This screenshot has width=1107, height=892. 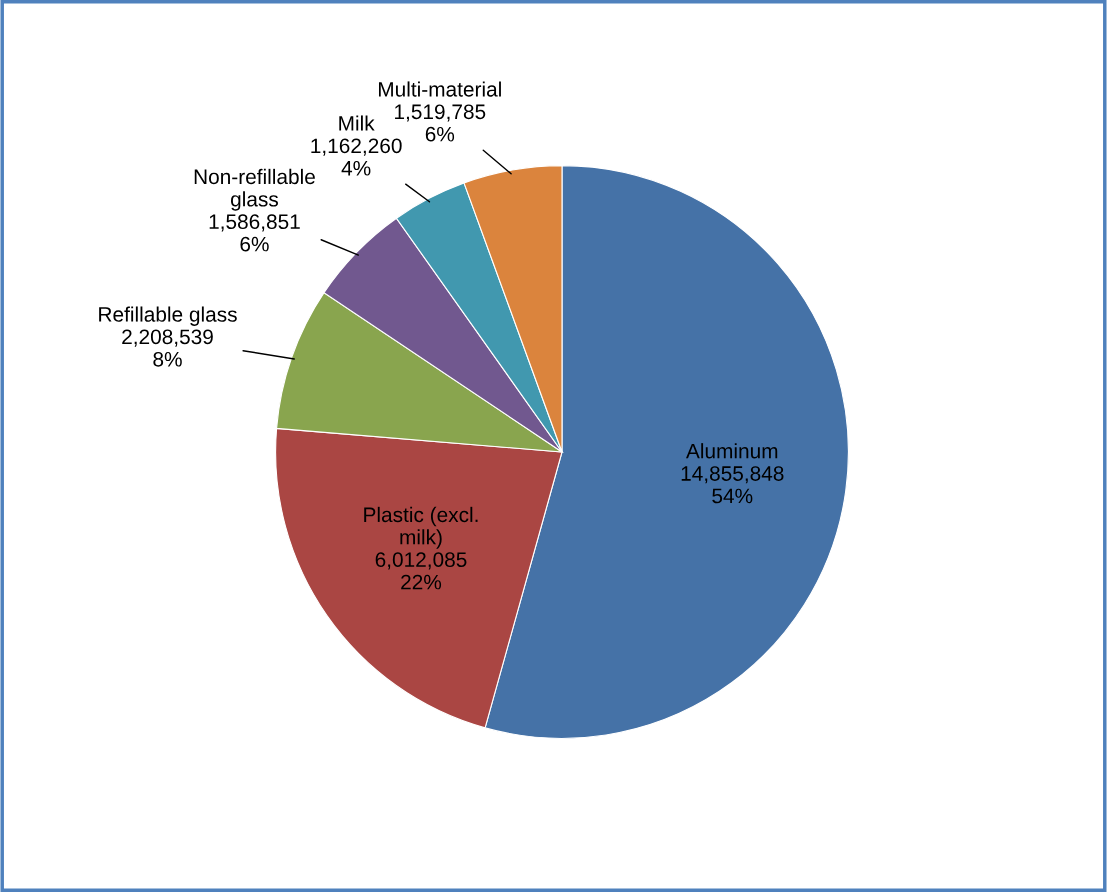 What do you see at coordinates (254, 233) in the screenshot?
I see `data-label: 1,586,851 6%` at bounding box center [254, 233].